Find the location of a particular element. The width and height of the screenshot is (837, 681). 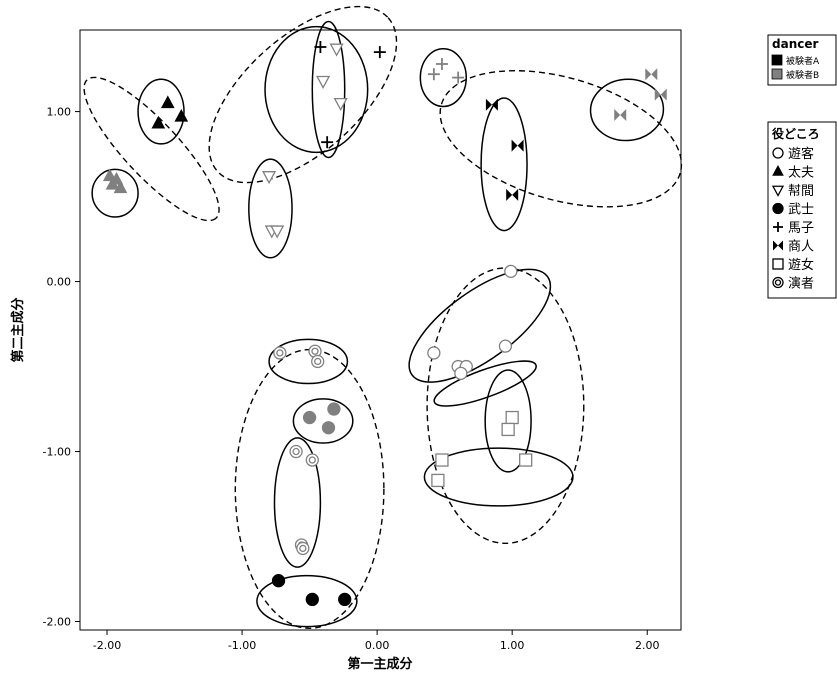

dancer-legend: dancer 被験者A 被験者B is located at coordinates (802, 60).